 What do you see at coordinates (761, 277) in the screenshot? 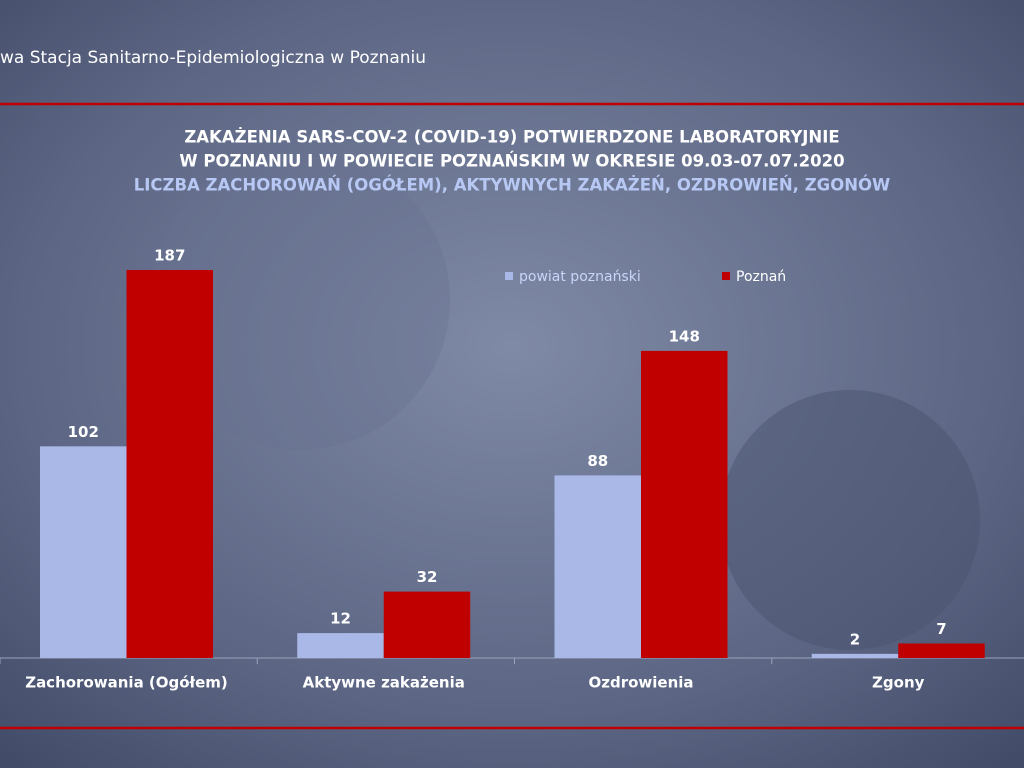
I see `legend-label: Poznań` at bounding box center [761, 277].